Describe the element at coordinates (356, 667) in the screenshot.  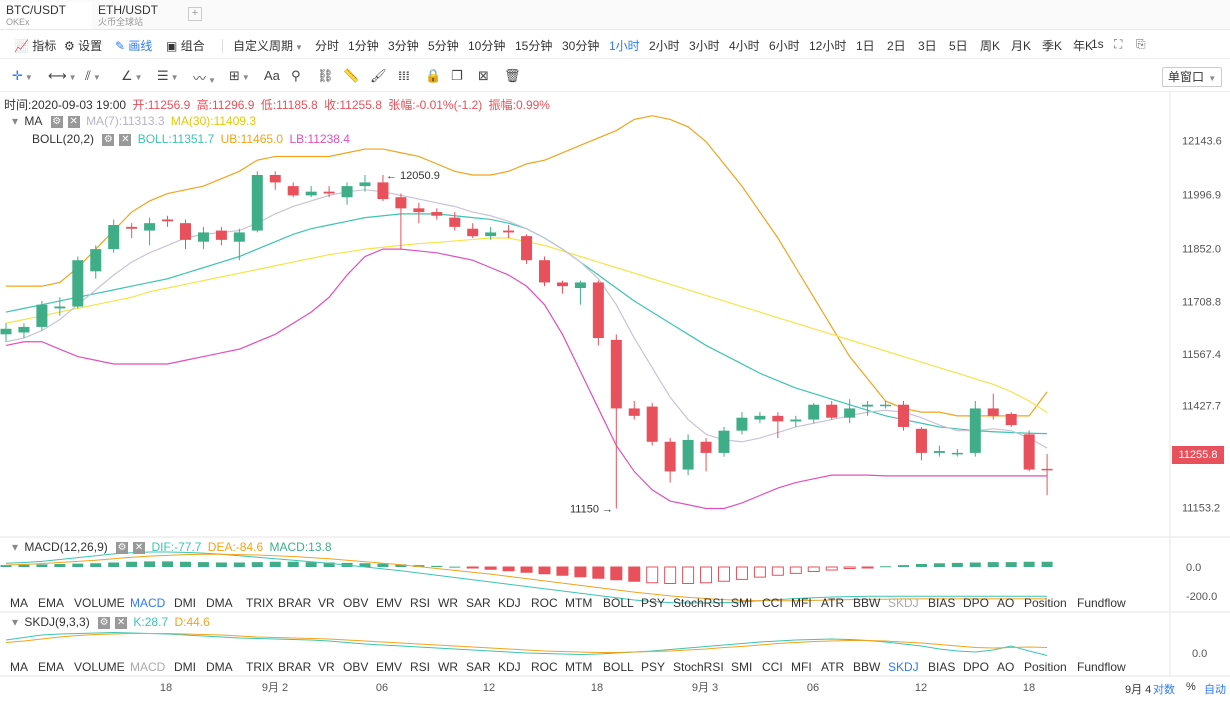
I see `indicator-tab-obv: OBV` at that location.